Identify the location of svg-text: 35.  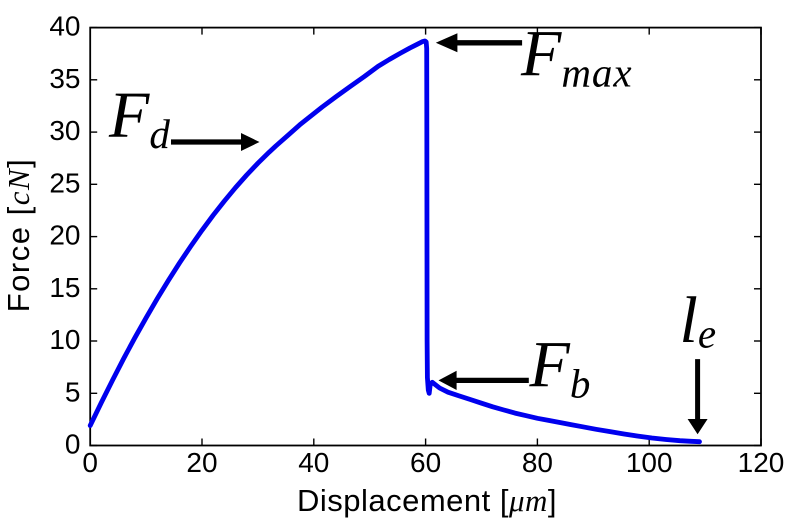
(64, 78).